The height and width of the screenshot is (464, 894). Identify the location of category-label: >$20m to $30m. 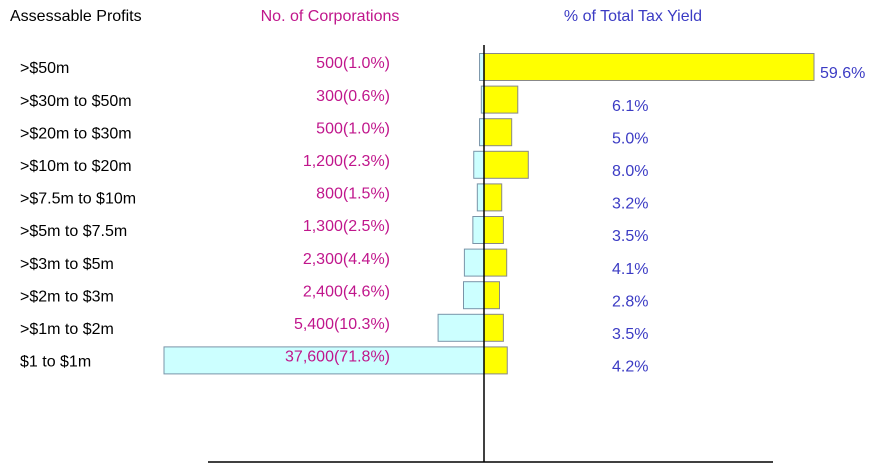
(76, 133).